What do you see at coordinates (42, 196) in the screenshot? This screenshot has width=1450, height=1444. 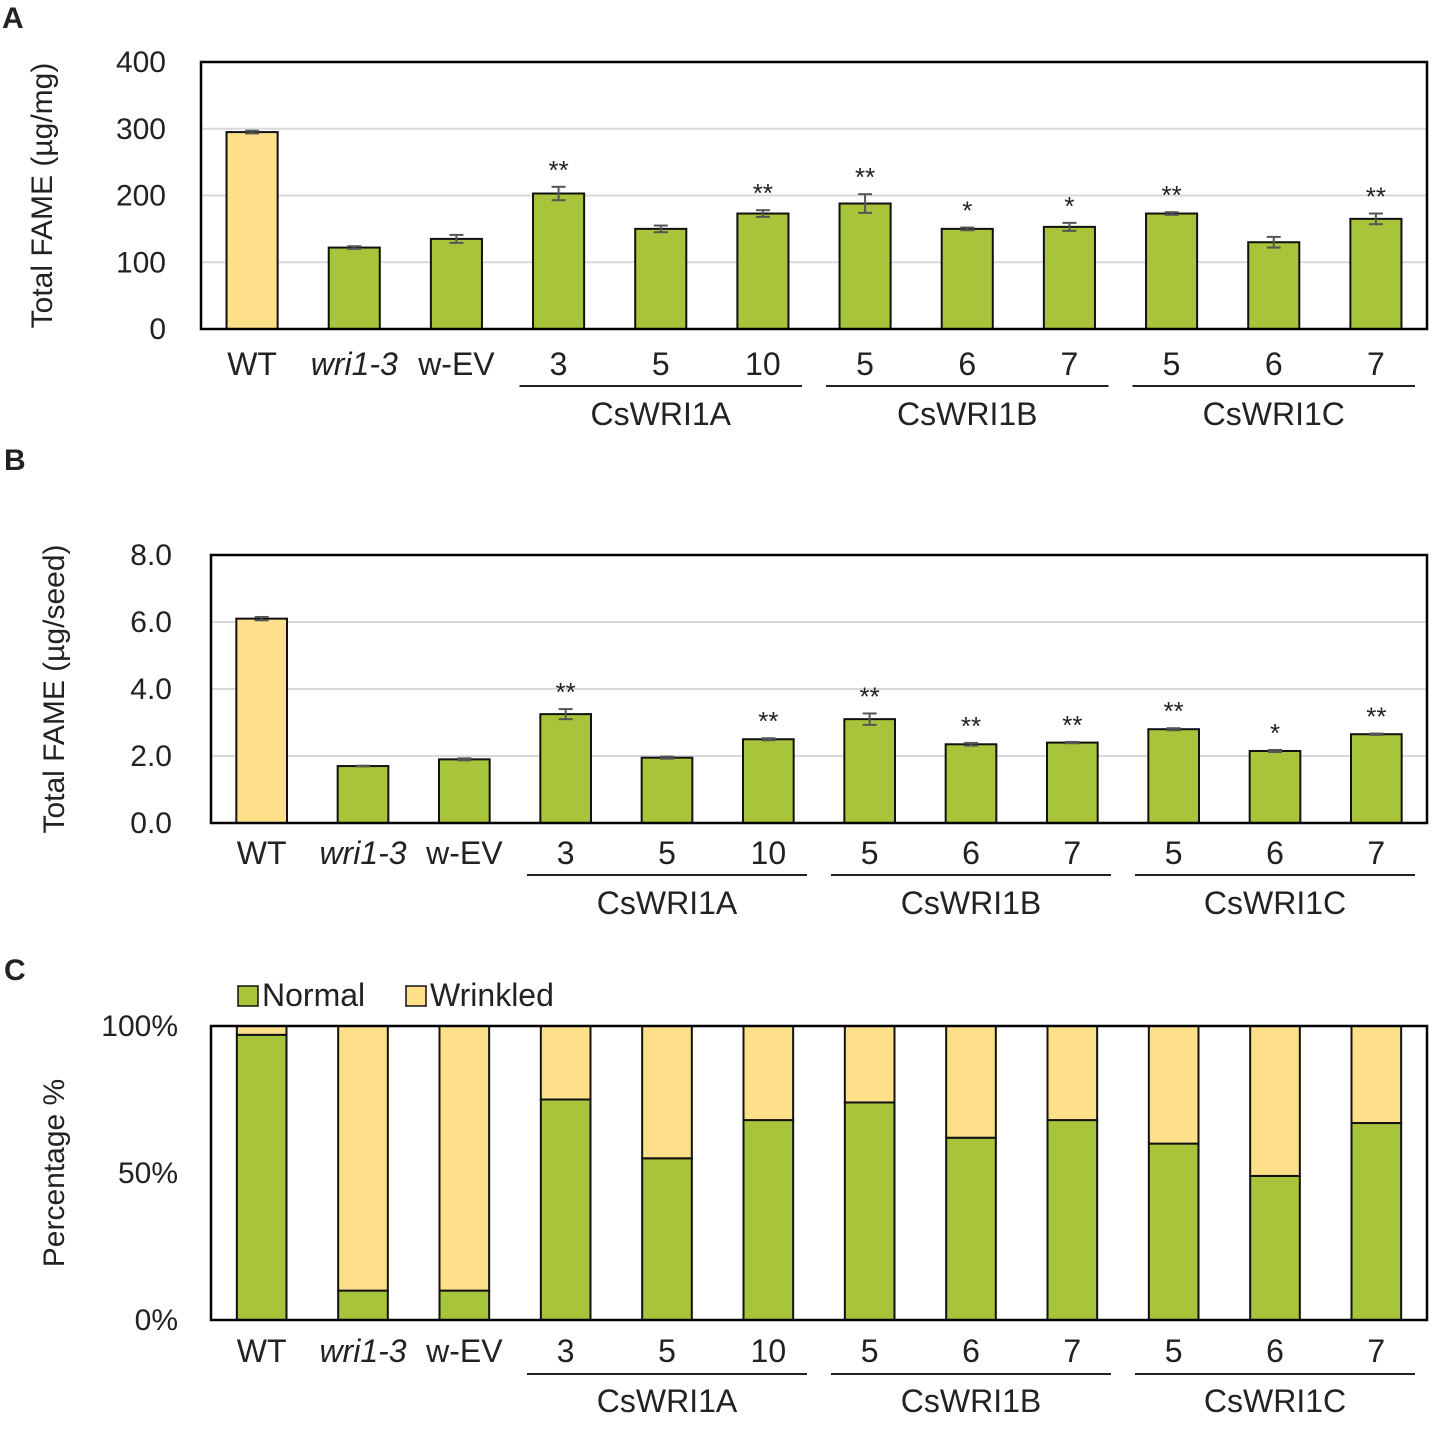 I see `y-axis-title: Total FAME (µg/mg)` at bounding box center [42, 196].